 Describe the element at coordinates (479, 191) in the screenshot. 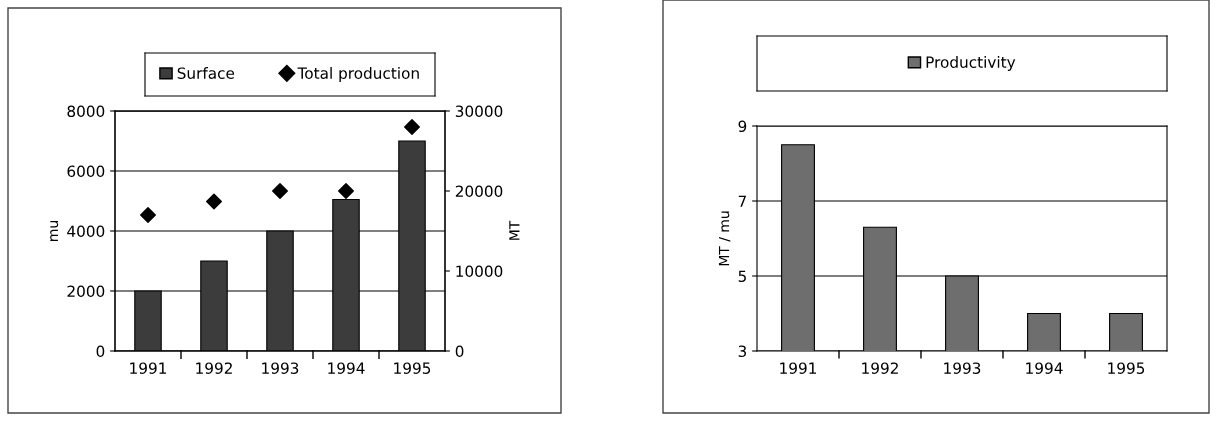

I see `y2-tick-label: 20000` at that location.